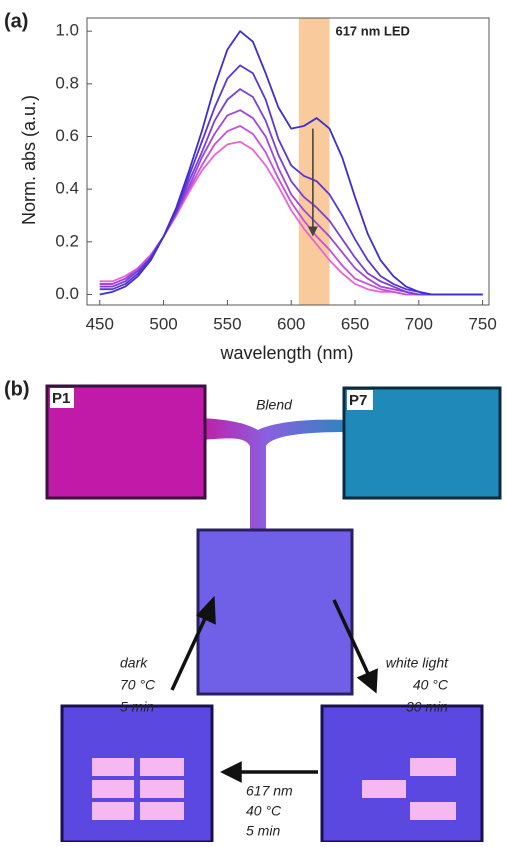 This screenshot has height=847, width=506. What do you see at coordinates (16, 21) in the screenshot?
I see `panel-label: (a)` at bounding box center [16, 21].